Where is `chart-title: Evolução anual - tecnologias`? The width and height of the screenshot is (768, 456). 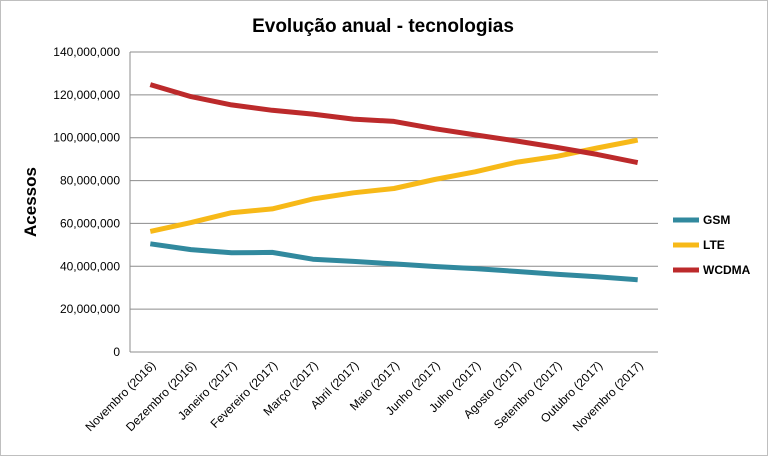 chart-title: Evolução anual - tecnologias is located at coordinates (383, 26).